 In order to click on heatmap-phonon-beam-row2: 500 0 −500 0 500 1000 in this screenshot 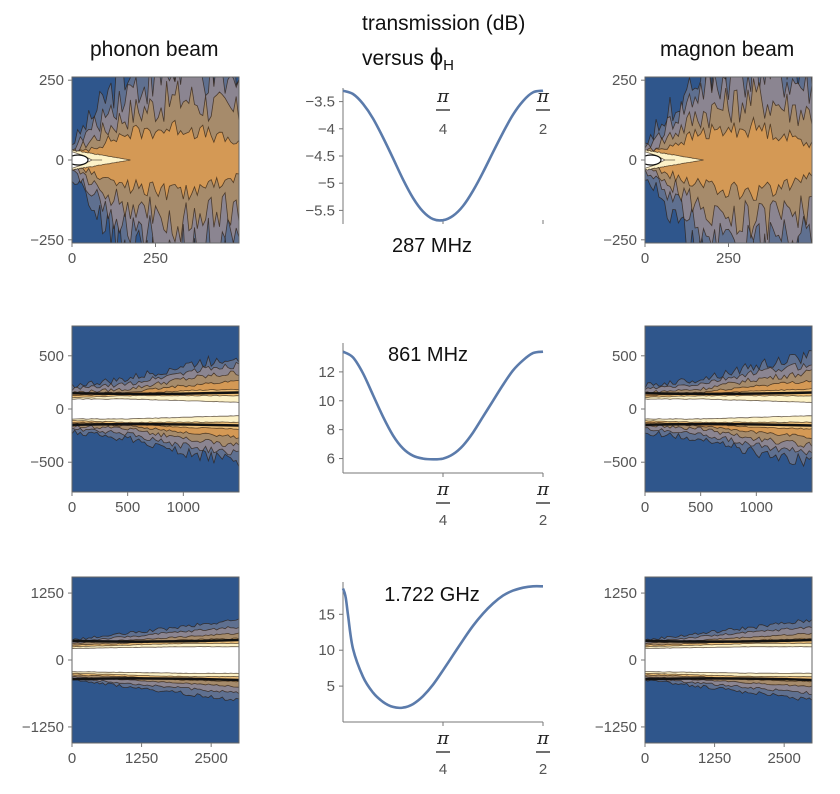, I will do `click(135, 420)`.